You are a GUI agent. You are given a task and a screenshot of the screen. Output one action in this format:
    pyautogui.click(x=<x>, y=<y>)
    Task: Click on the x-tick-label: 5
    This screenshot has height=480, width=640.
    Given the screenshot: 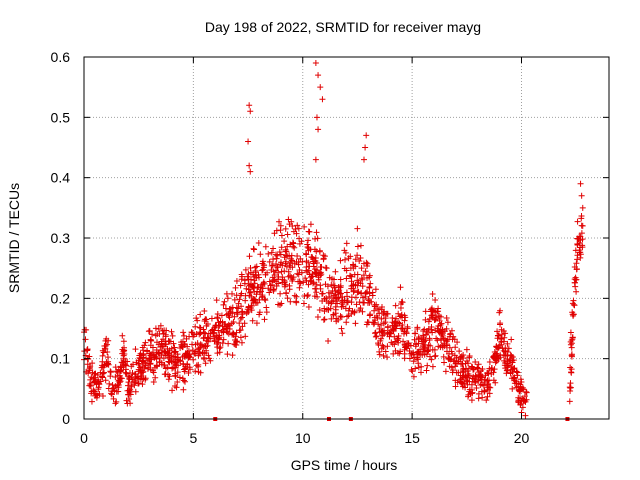 What is the action you would take?
    pyautogui.click(x=193, y=438)
    